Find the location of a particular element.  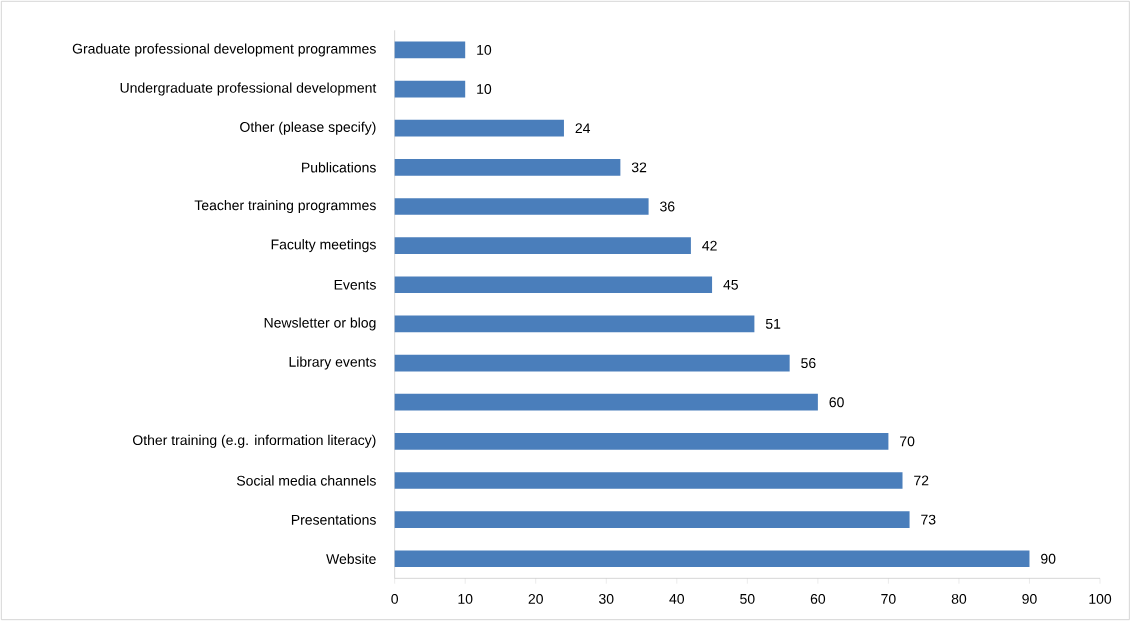

data-label: 36 is located at coordinates (667, 206).